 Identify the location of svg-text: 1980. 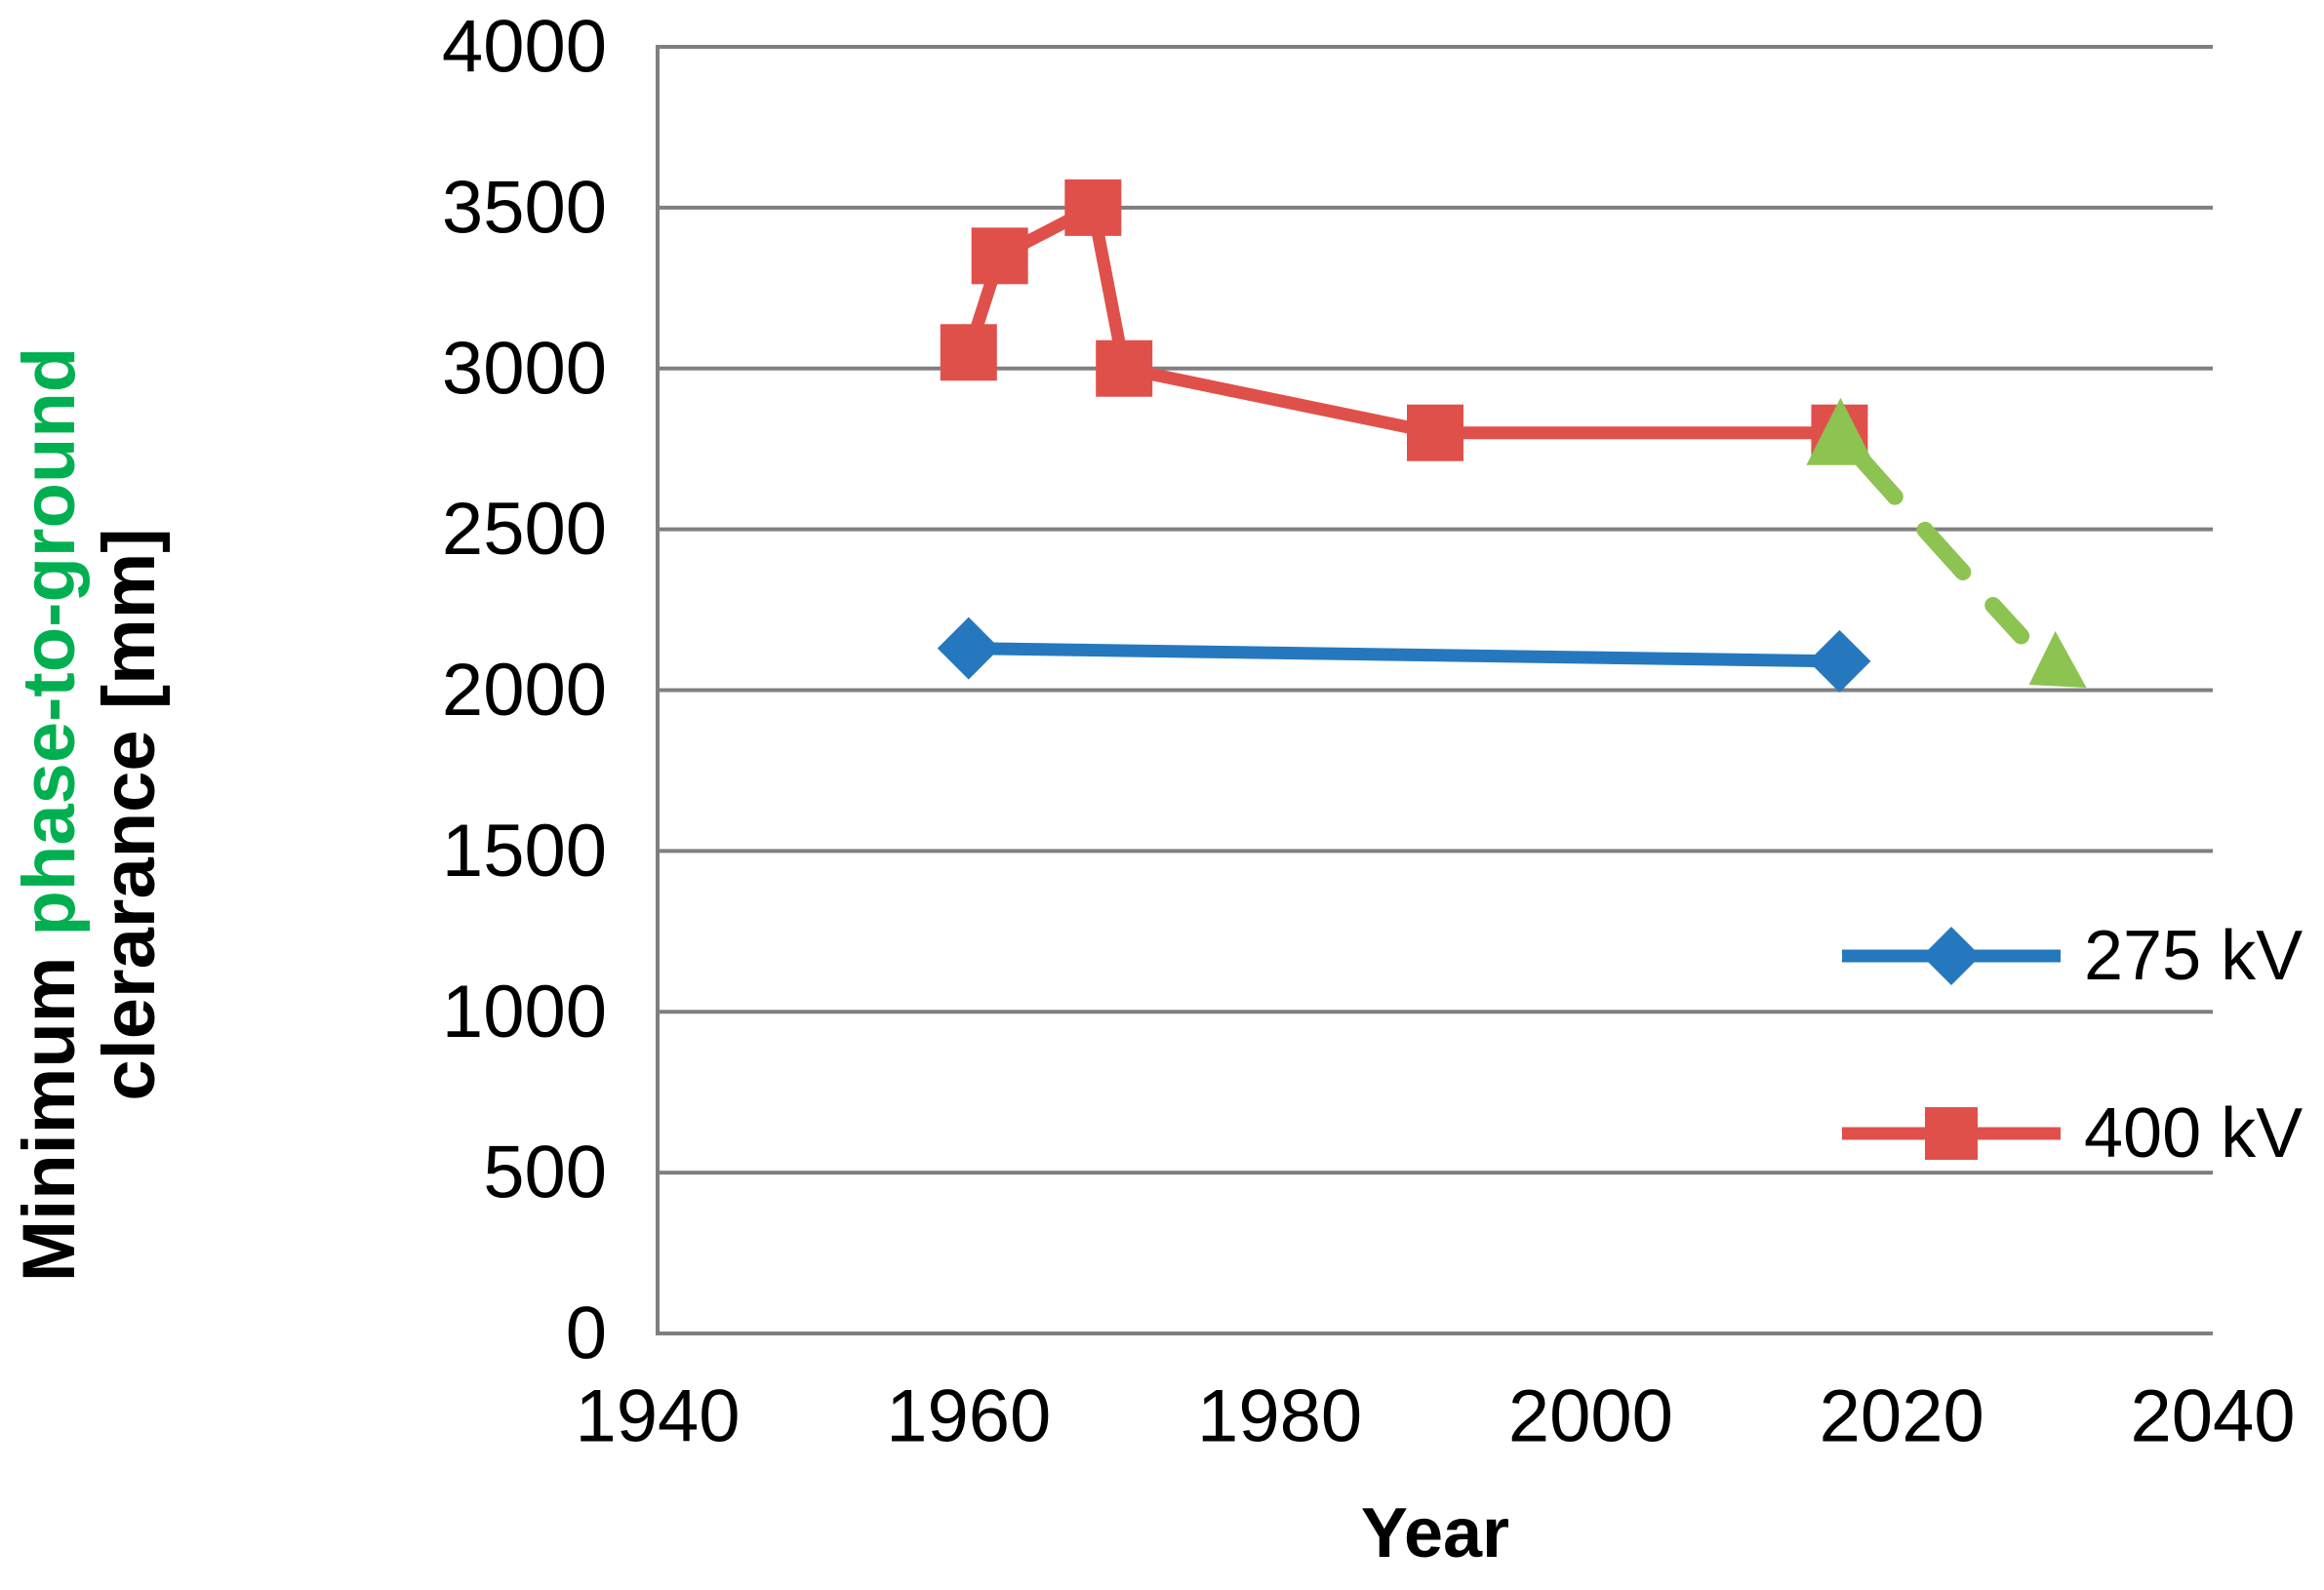
(1279, 1416).